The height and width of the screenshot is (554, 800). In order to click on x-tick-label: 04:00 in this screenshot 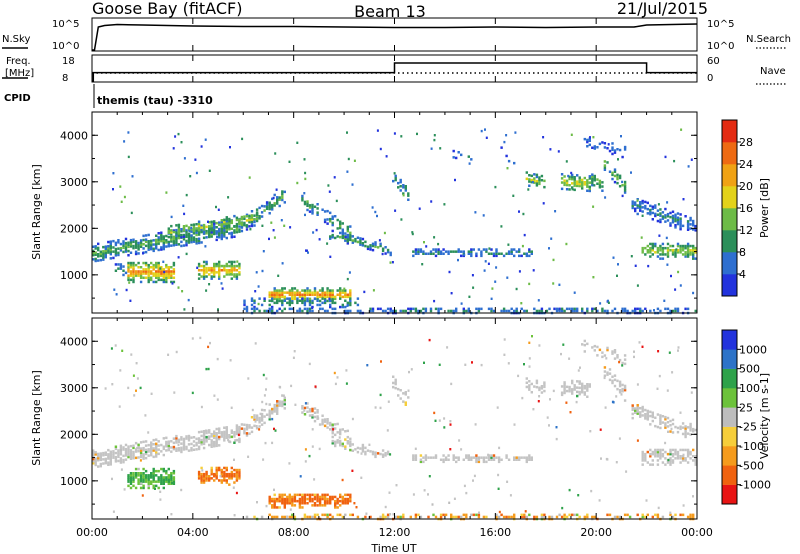, I will do `click(193, 532)`.